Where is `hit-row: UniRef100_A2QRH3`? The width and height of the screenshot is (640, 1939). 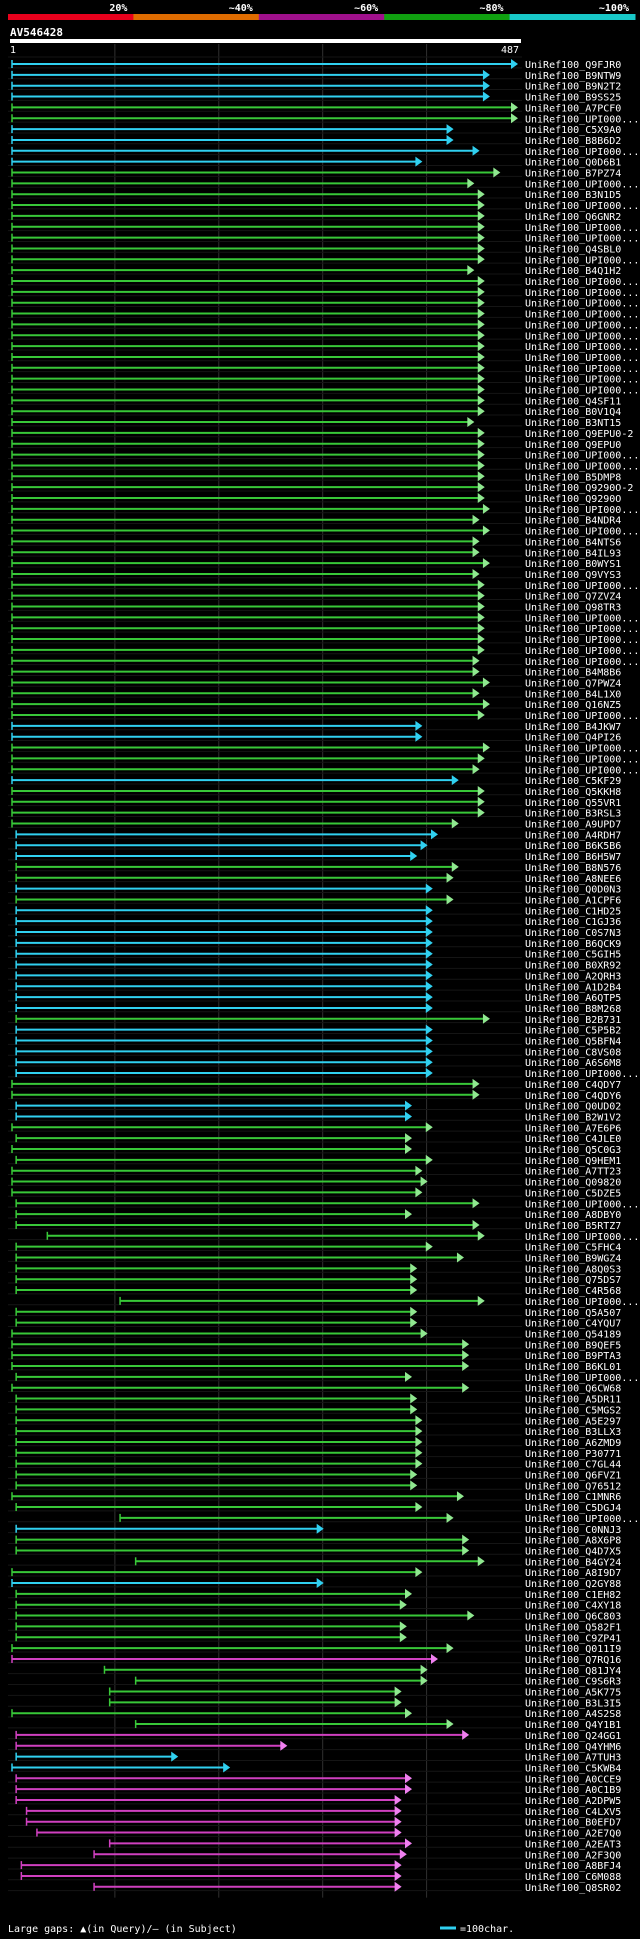 hit-row: UniRef100_A2QRH3 is located at coordinates (318, 976).